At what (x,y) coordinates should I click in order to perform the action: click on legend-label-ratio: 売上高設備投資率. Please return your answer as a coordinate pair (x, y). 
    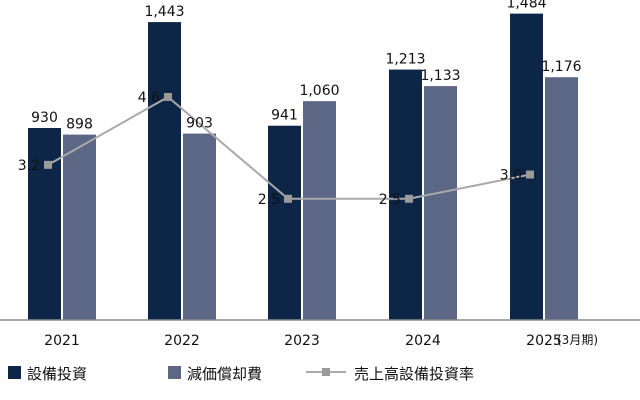
    Looking at the image, I should click on (414, 374).